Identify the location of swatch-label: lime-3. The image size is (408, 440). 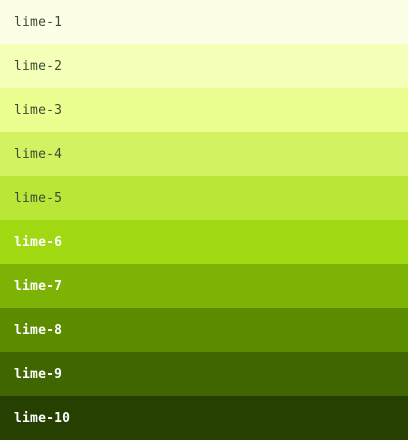
(38, 110).